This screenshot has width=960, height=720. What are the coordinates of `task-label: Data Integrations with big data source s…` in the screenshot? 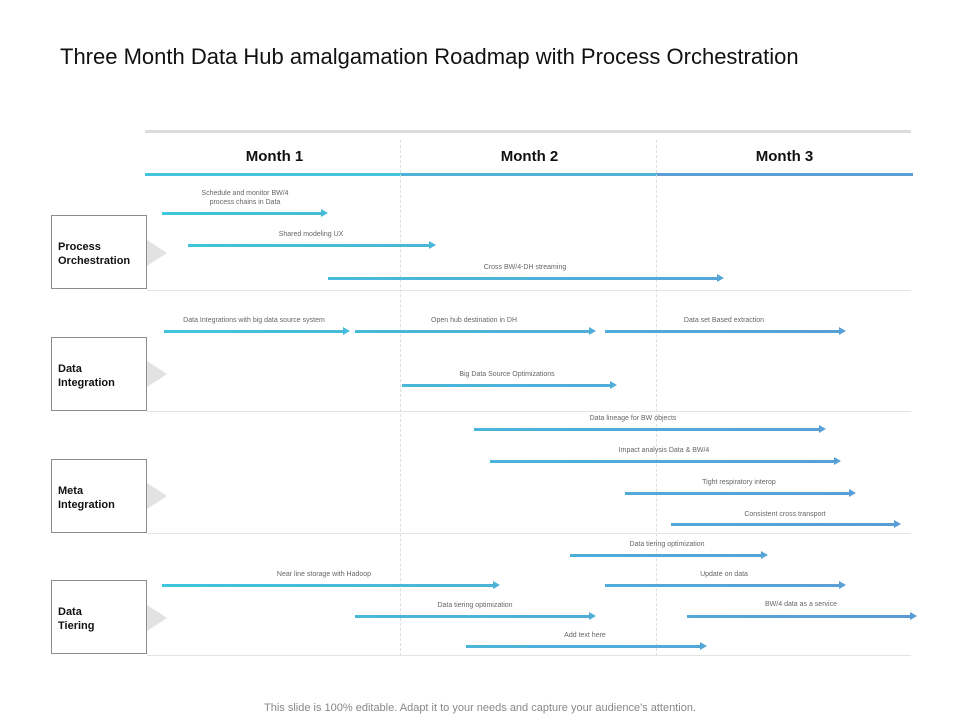 It's located at (254, 320).